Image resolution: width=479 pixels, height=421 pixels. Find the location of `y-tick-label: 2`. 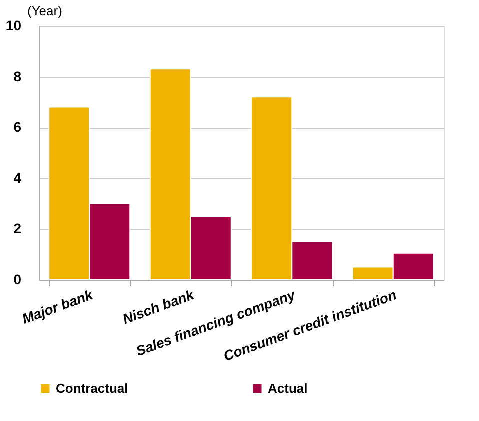

y-tick-label: 2 is located at coordinates (18, 228).